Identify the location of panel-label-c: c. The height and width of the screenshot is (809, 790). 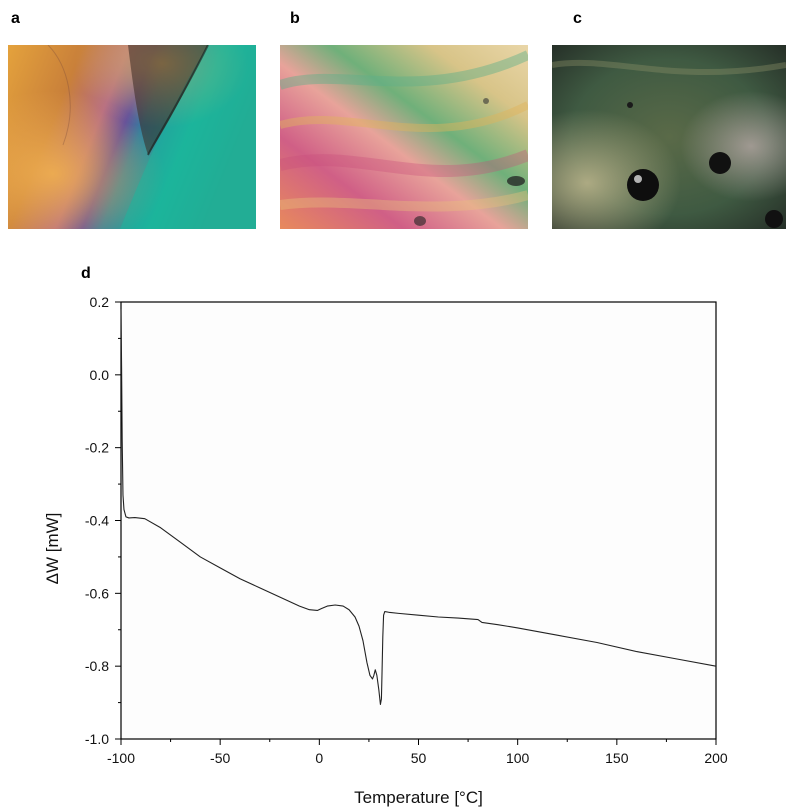
(577, 18).